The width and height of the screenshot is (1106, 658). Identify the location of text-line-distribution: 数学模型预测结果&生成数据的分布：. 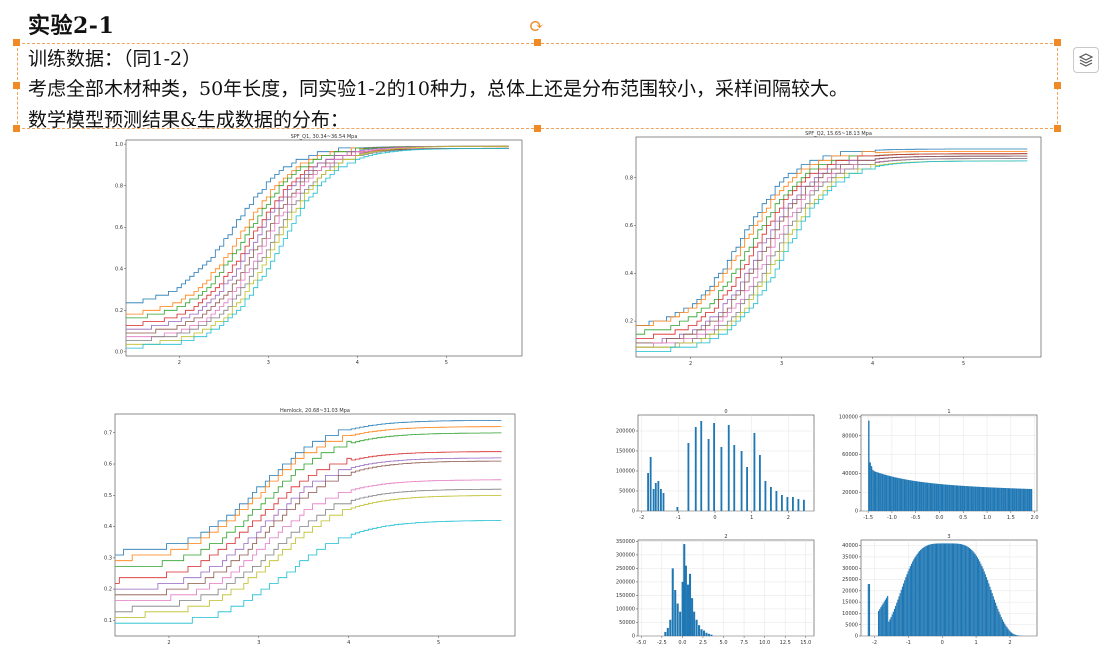
(188, 120).